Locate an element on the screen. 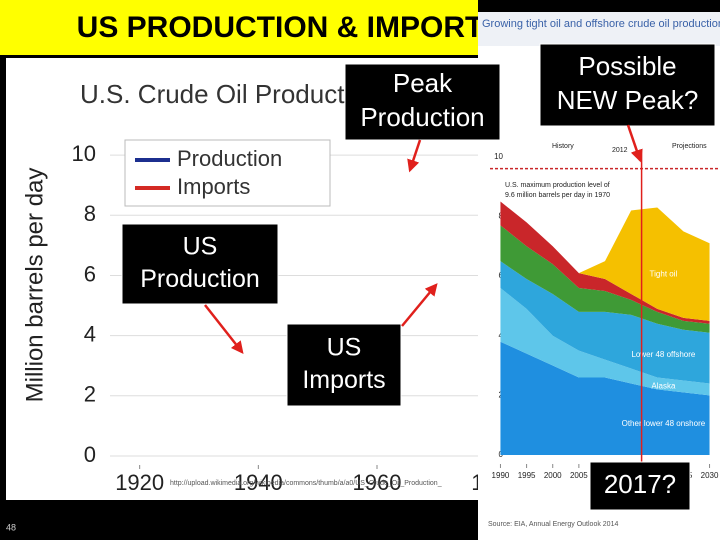  callout-text: Imports is located at coordinates (343, 380).